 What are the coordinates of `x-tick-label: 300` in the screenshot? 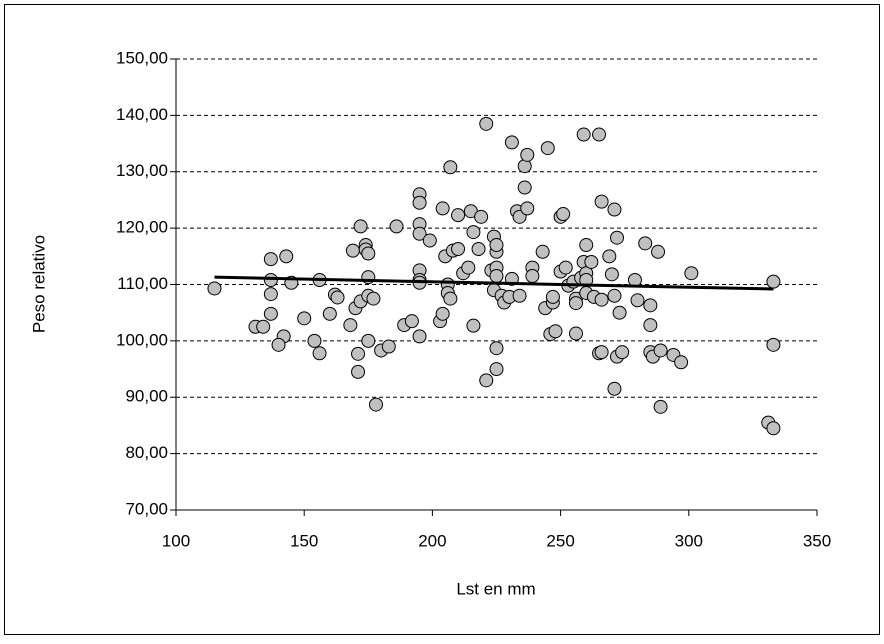 It's located at (689, 540).